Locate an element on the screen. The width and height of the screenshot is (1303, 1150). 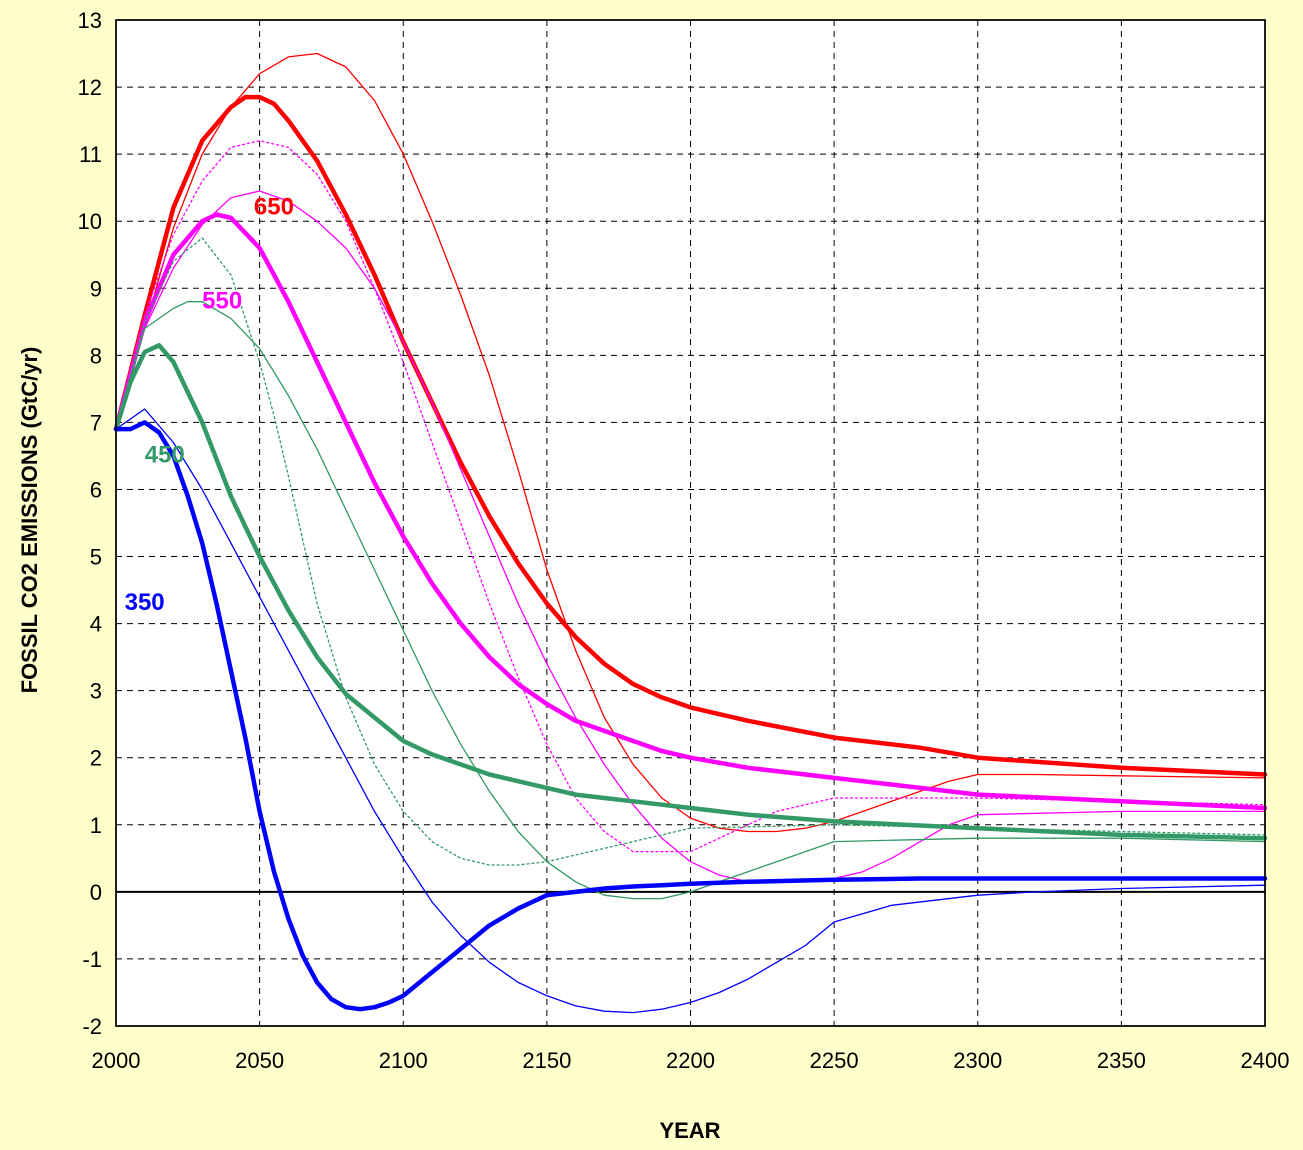
y-tick-label: 4 is located at coordinates (96, 624).